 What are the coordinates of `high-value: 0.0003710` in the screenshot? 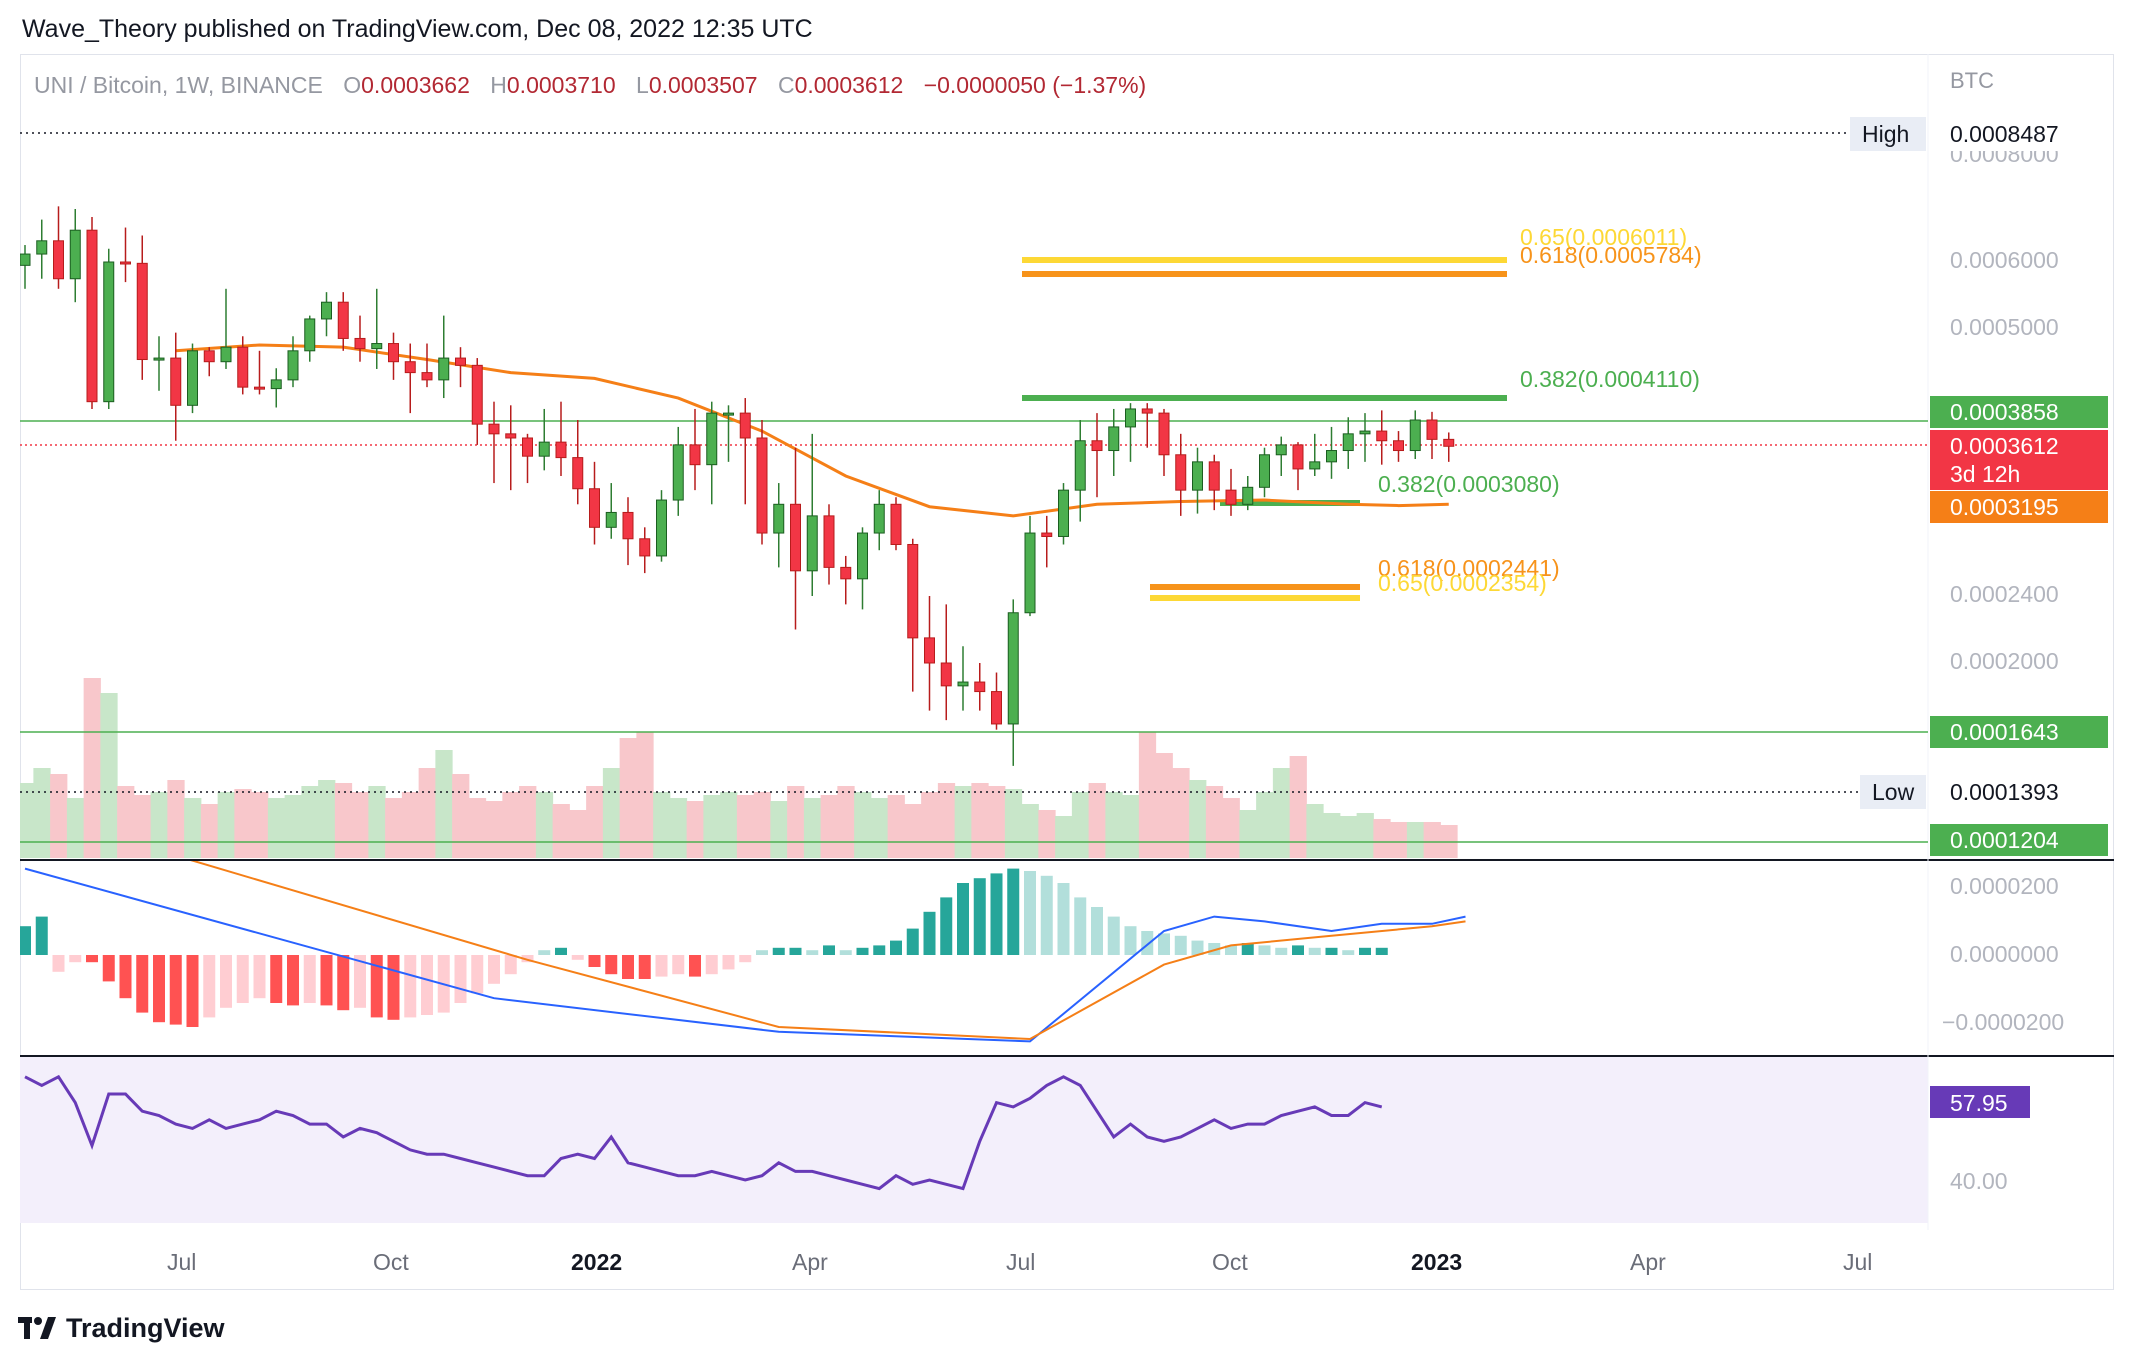 It's located at (561, 85).